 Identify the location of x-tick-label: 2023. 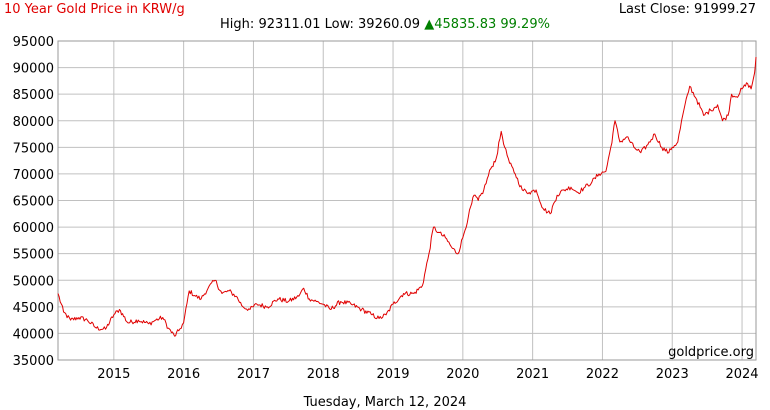
(672, 374).